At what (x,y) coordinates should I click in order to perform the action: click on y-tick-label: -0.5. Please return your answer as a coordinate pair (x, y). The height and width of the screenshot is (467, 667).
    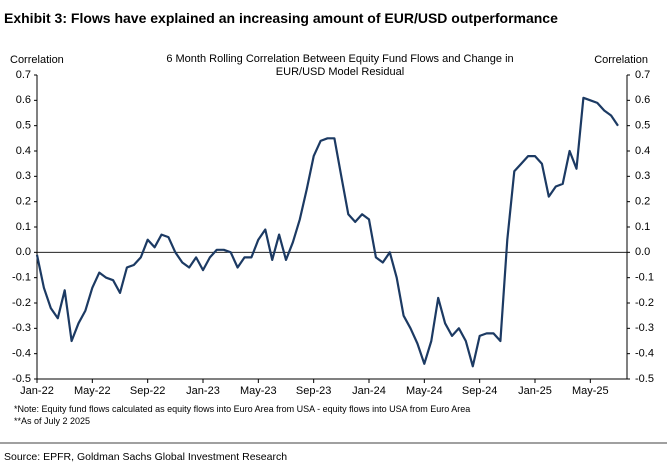
    Looking at the image, I should click on (21, 379).